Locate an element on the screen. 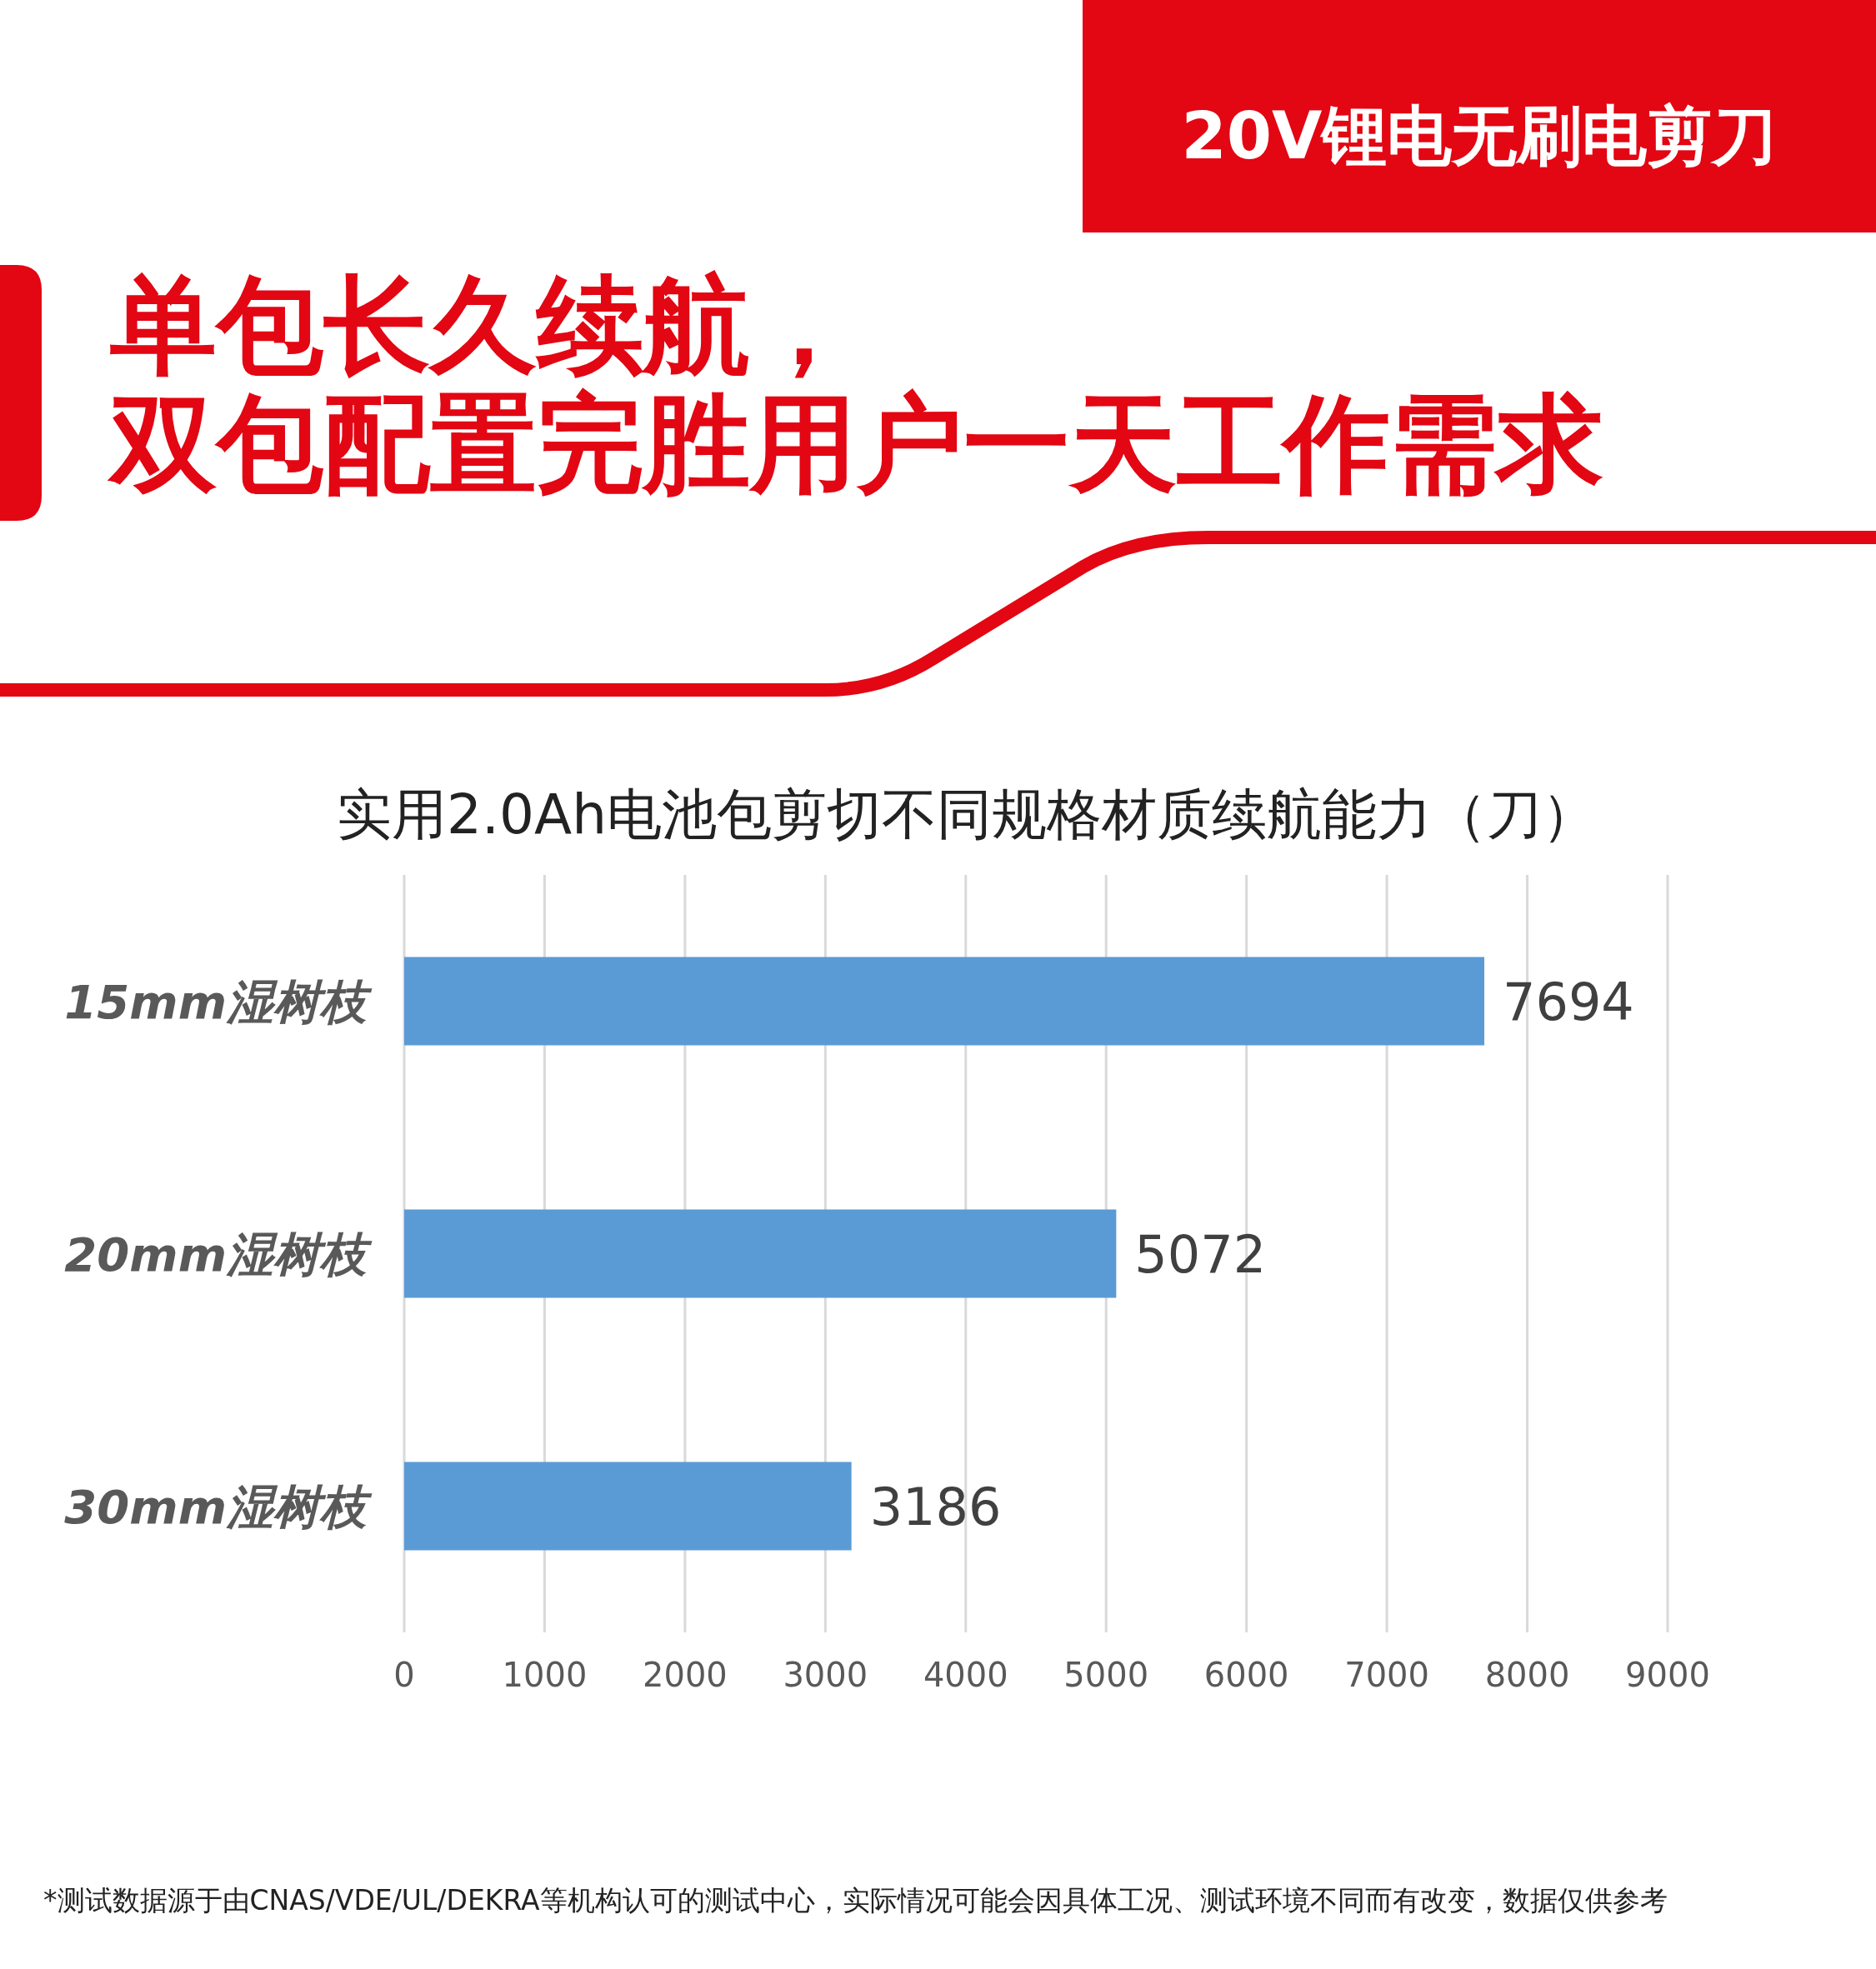  x-tick-label: 1000 is located at coordinates (545, 1675).